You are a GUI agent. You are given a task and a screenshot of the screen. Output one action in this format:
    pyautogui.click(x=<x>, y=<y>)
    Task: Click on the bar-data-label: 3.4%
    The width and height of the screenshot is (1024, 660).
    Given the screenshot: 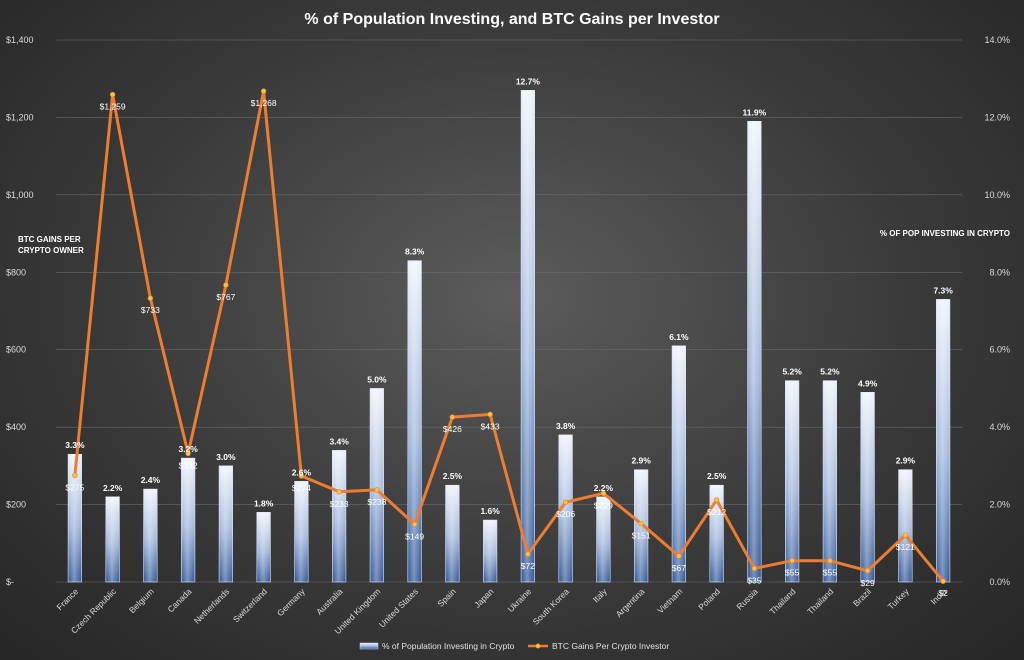 What is the action you would take?
    pyautogui.click(x=339, y=441)
    